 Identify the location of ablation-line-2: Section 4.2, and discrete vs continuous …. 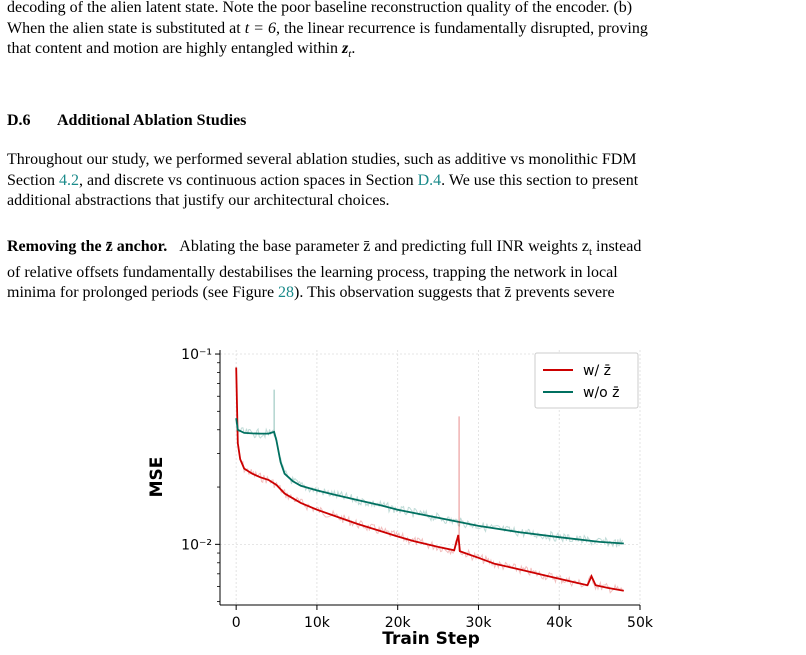
(323, 180).